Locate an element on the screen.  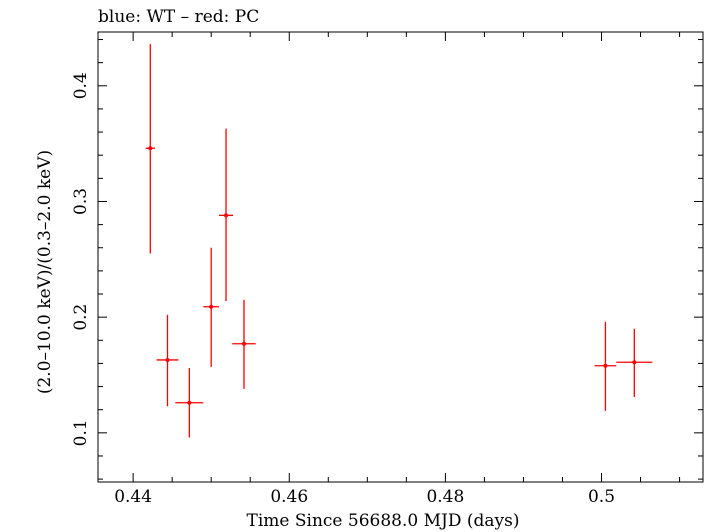
y-tick-label: 0.2 is located at coordinates (81, 317).